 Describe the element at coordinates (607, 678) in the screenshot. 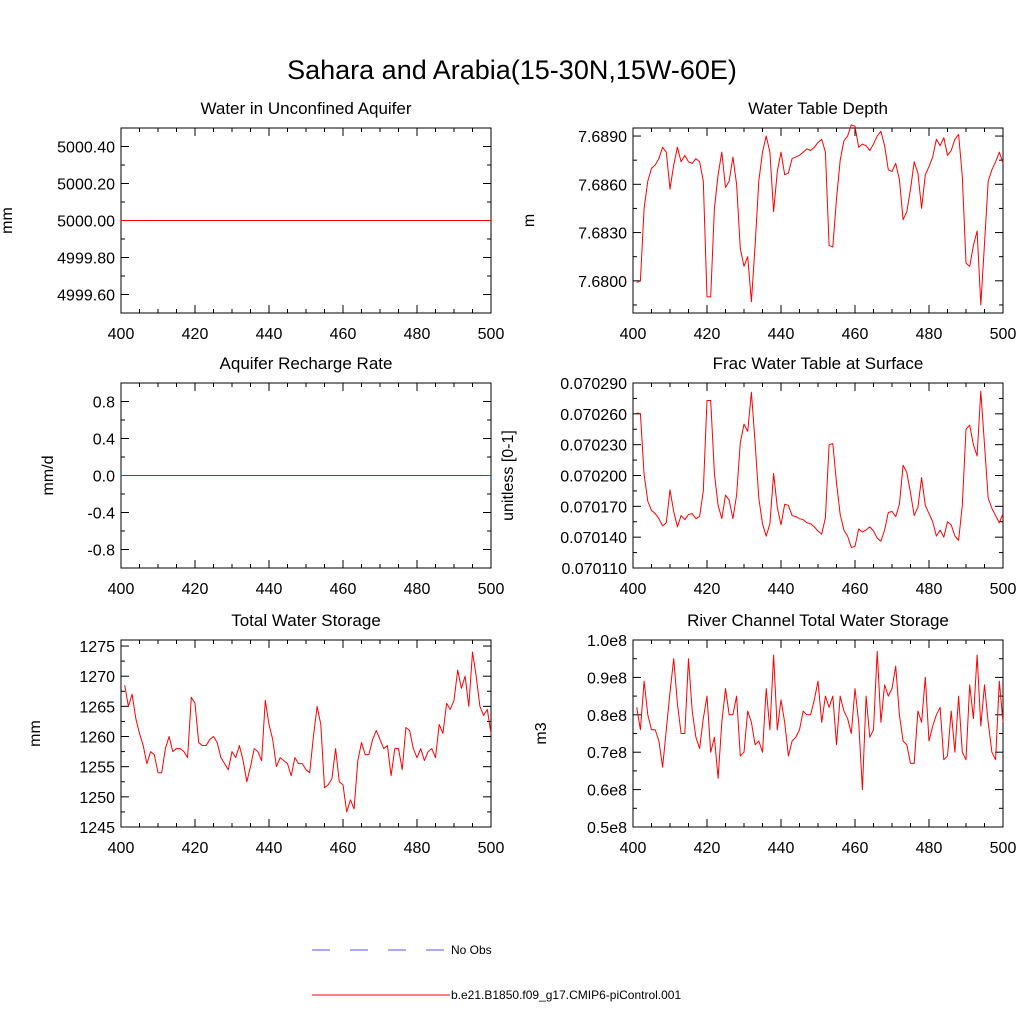

I see `y-tick-label: 0.9e8` at that location.